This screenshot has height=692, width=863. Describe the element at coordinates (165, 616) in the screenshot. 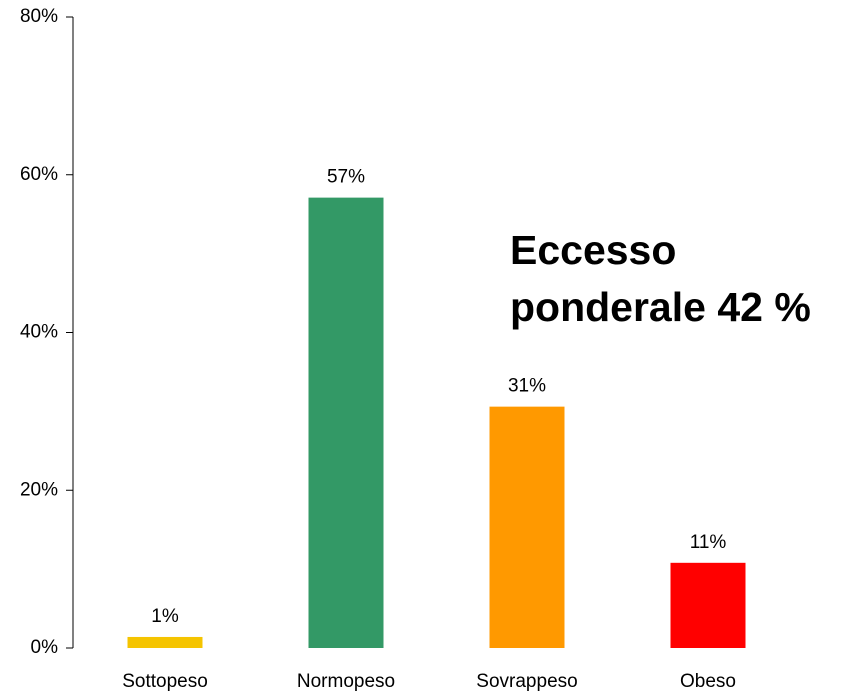

I see `value-label: 1%` at that location.